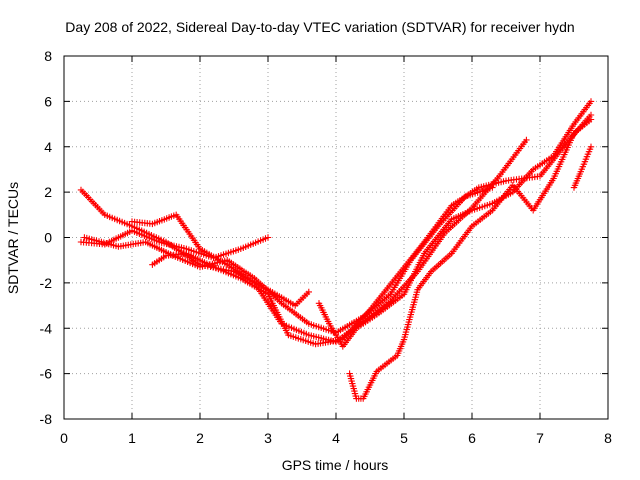 The width and height of the screenshot is (640, 480). I want to click on y-tick-label: -4, so click(46, 328).